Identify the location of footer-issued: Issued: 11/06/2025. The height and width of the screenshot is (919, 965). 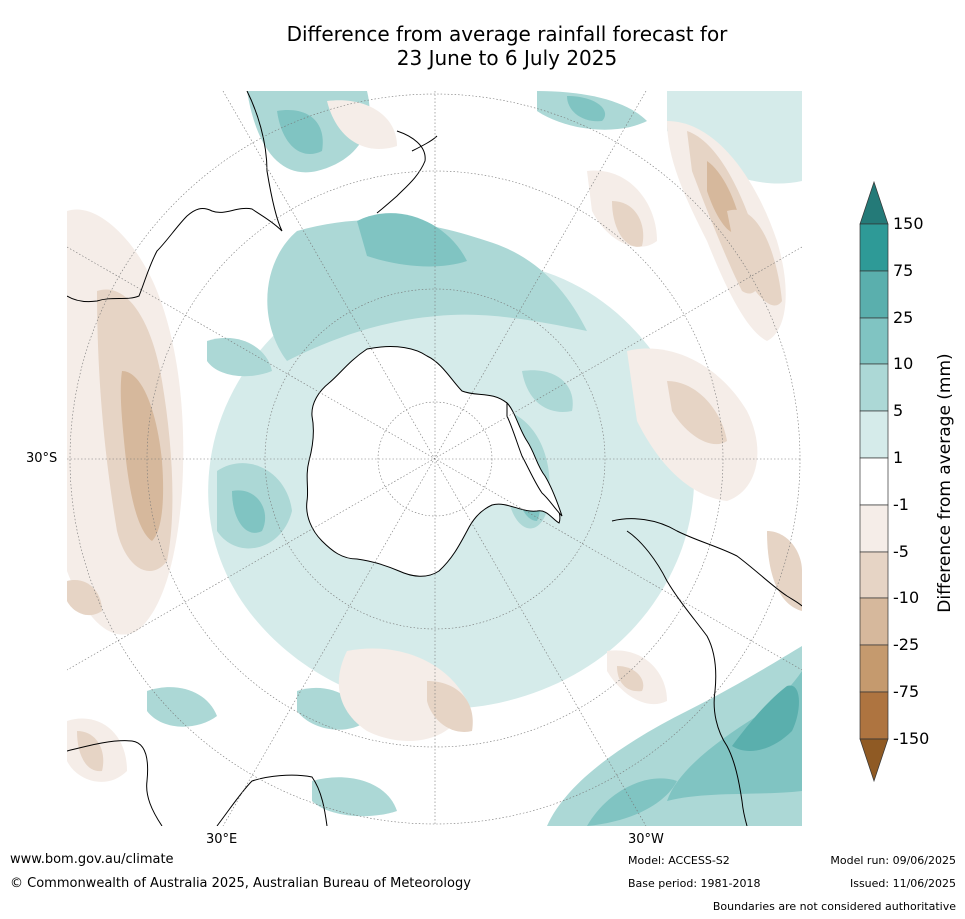
(902, 883).